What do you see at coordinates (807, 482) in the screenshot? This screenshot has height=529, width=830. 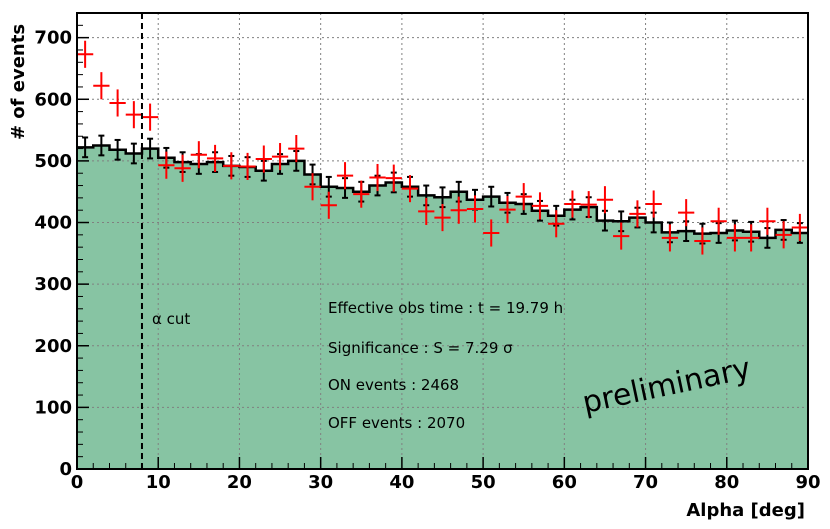 I see `x-tick-label: 90` at bounding box center [807, 482].